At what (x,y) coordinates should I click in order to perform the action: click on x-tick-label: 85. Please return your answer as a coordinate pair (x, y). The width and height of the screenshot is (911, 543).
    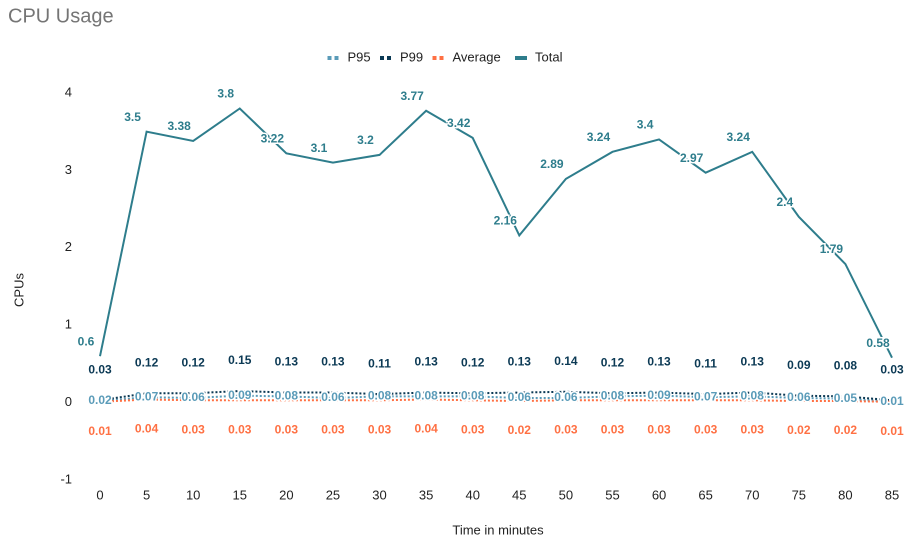
    Looking at the image, I should click on (892, 494).